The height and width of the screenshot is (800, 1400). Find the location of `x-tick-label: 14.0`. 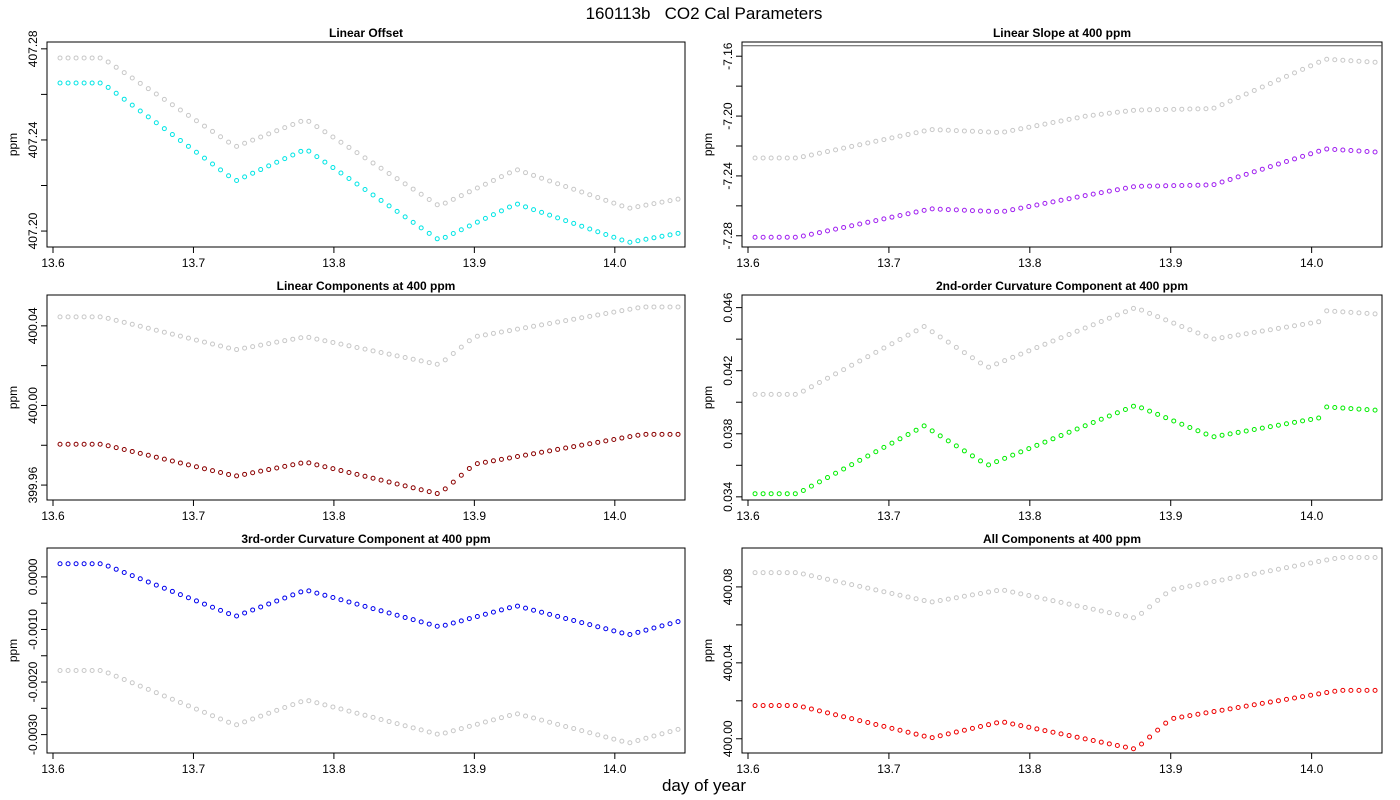

x-tick-label: 14.0 is located at coordinates (615, 263).